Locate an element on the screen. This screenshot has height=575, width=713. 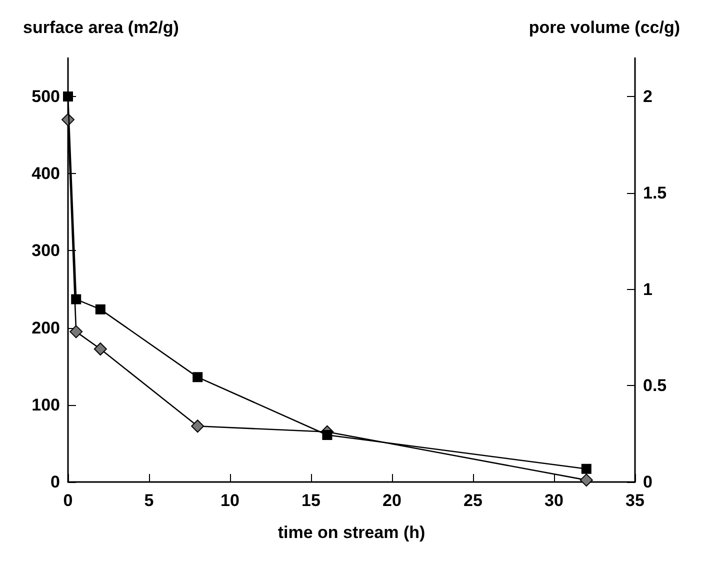
y-tick-label: 0 is located at coordinates (55, 482).